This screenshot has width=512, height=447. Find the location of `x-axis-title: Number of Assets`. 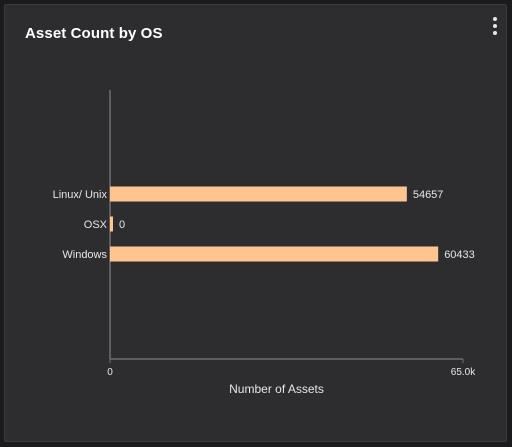

x-axis-title: Number of Assets is located at coordinates (276, 389).